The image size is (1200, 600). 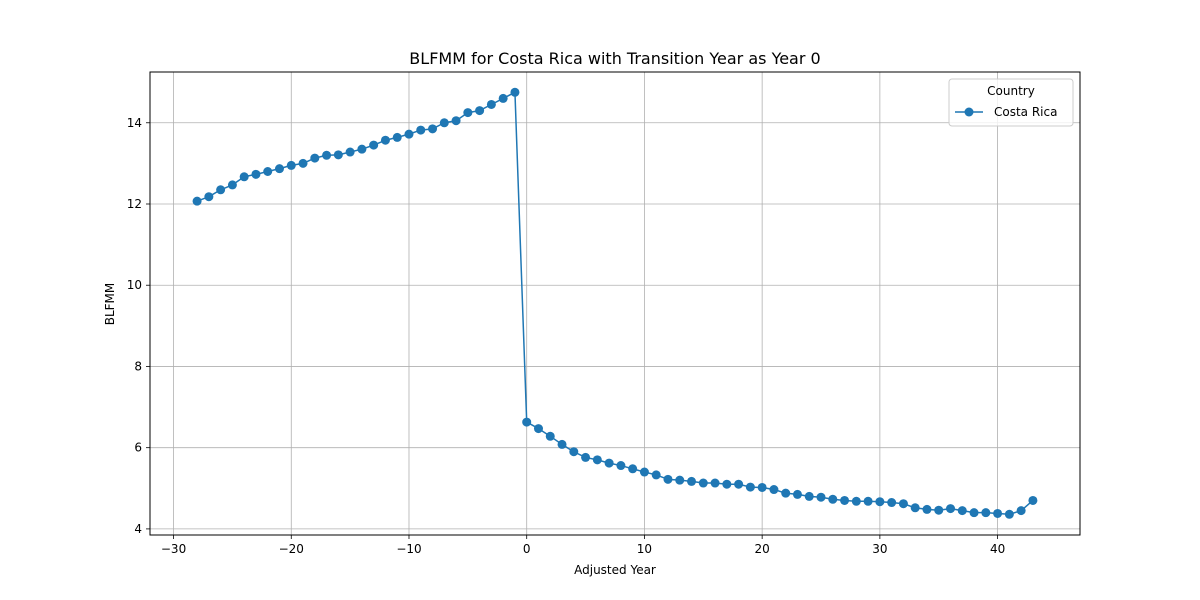 I want to click on x-tick-label: −30, so click(x=173, y=549).